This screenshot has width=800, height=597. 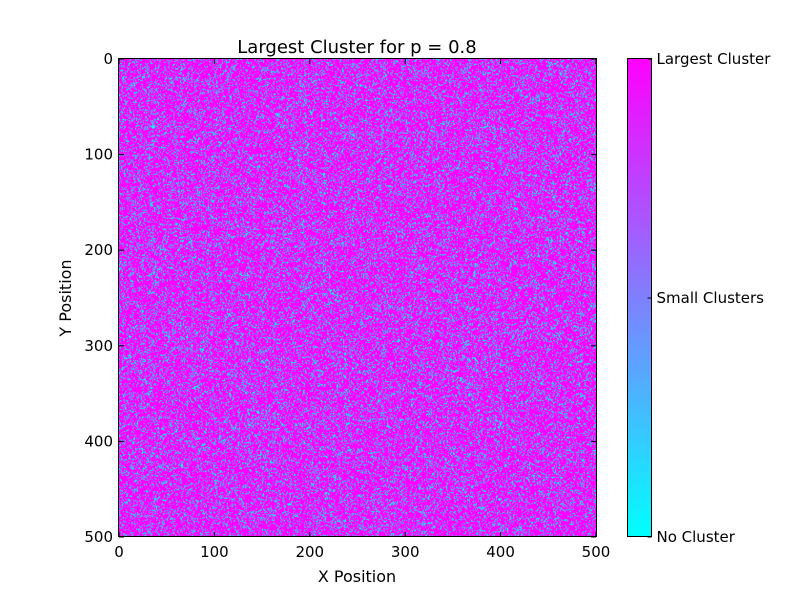 I want to click on x-axis-label: X Position, so click(x=357, y=576).